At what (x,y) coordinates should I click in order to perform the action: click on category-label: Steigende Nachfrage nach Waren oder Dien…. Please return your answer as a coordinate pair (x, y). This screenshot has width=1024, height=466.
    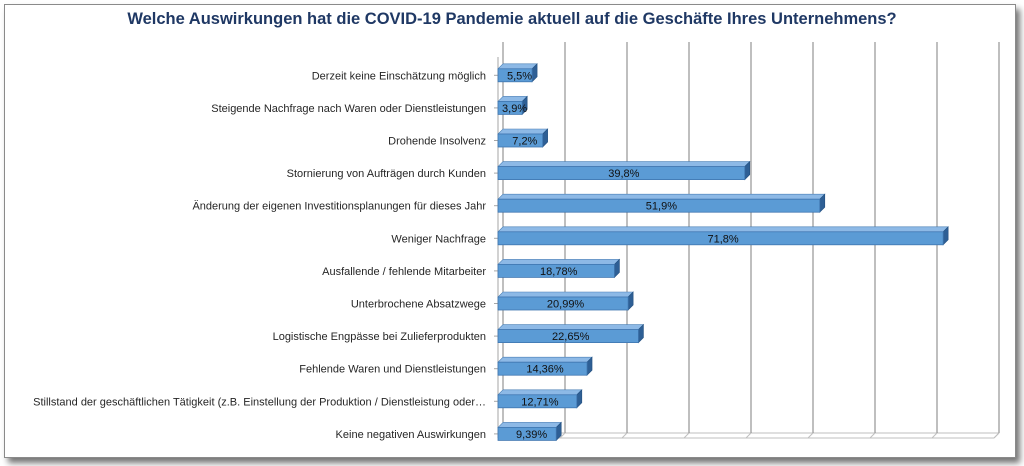
    Looking at the image, I should click on (348, 109).